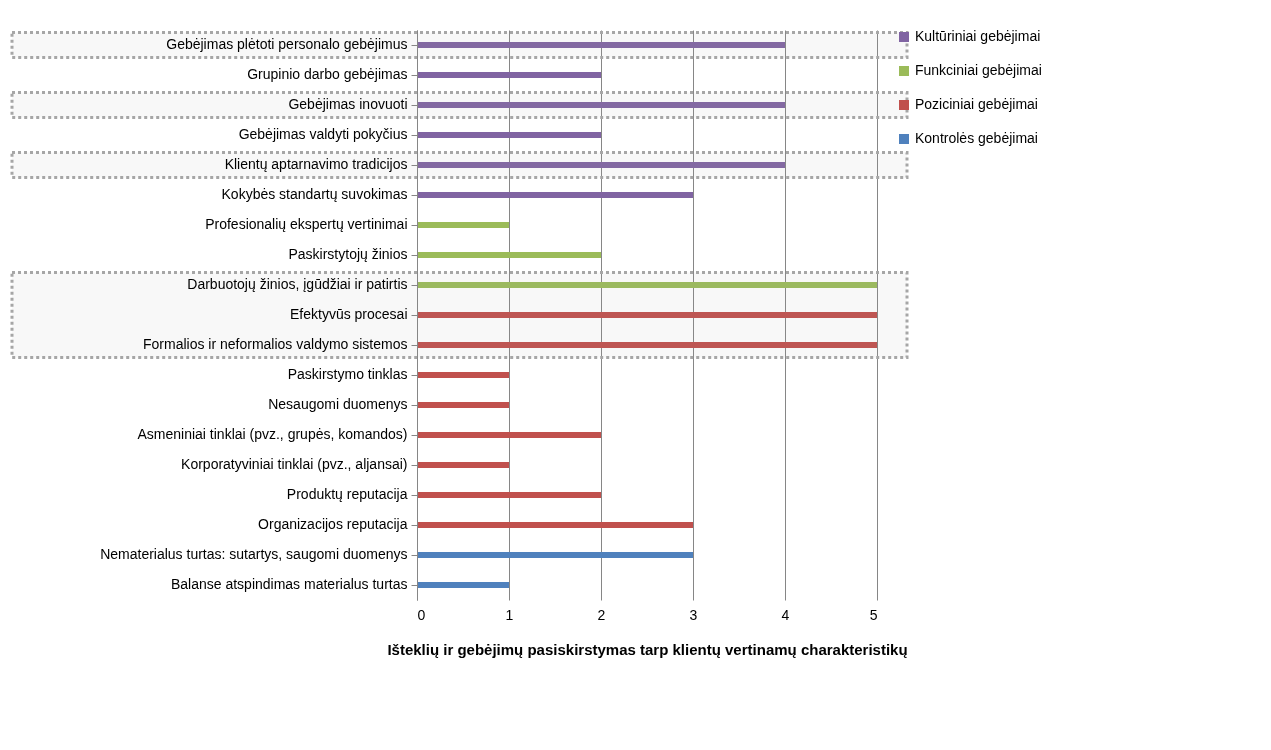  What do you see at coordinates (693, 614) in the screenshot?
I see `x-tick-label: 3` at bounding box center [693, 614].